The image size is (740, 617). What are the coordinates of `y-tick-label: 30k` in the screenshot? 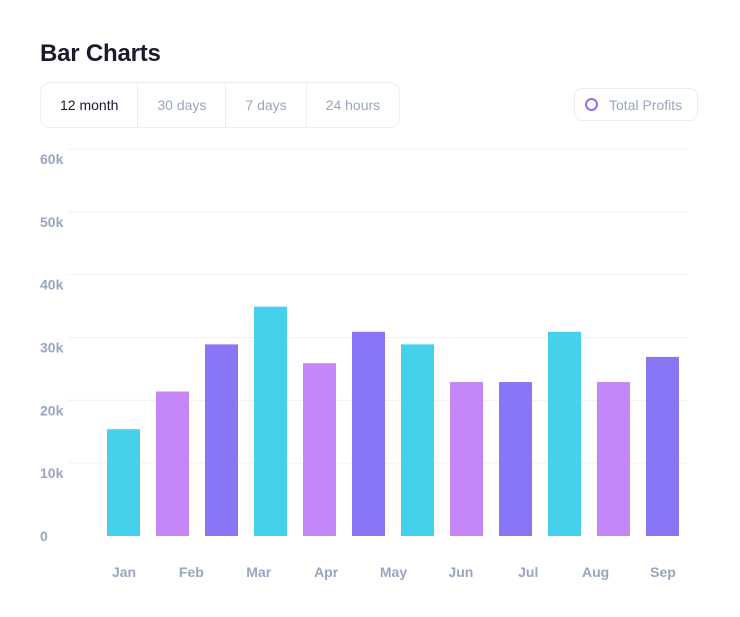 It's located at (52, 348).